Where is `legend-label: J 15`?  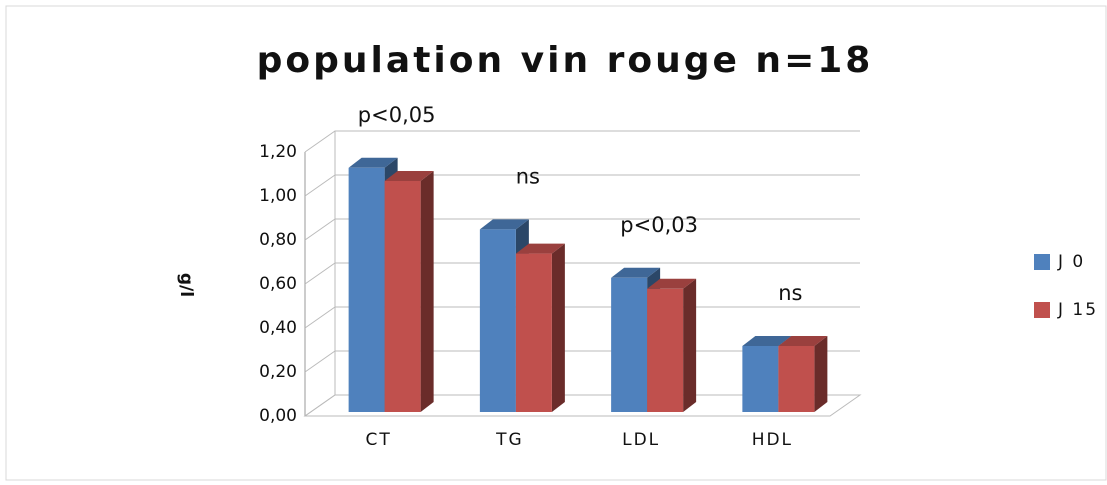
legend-label: J 15 is located at coordinates (1077, 310).